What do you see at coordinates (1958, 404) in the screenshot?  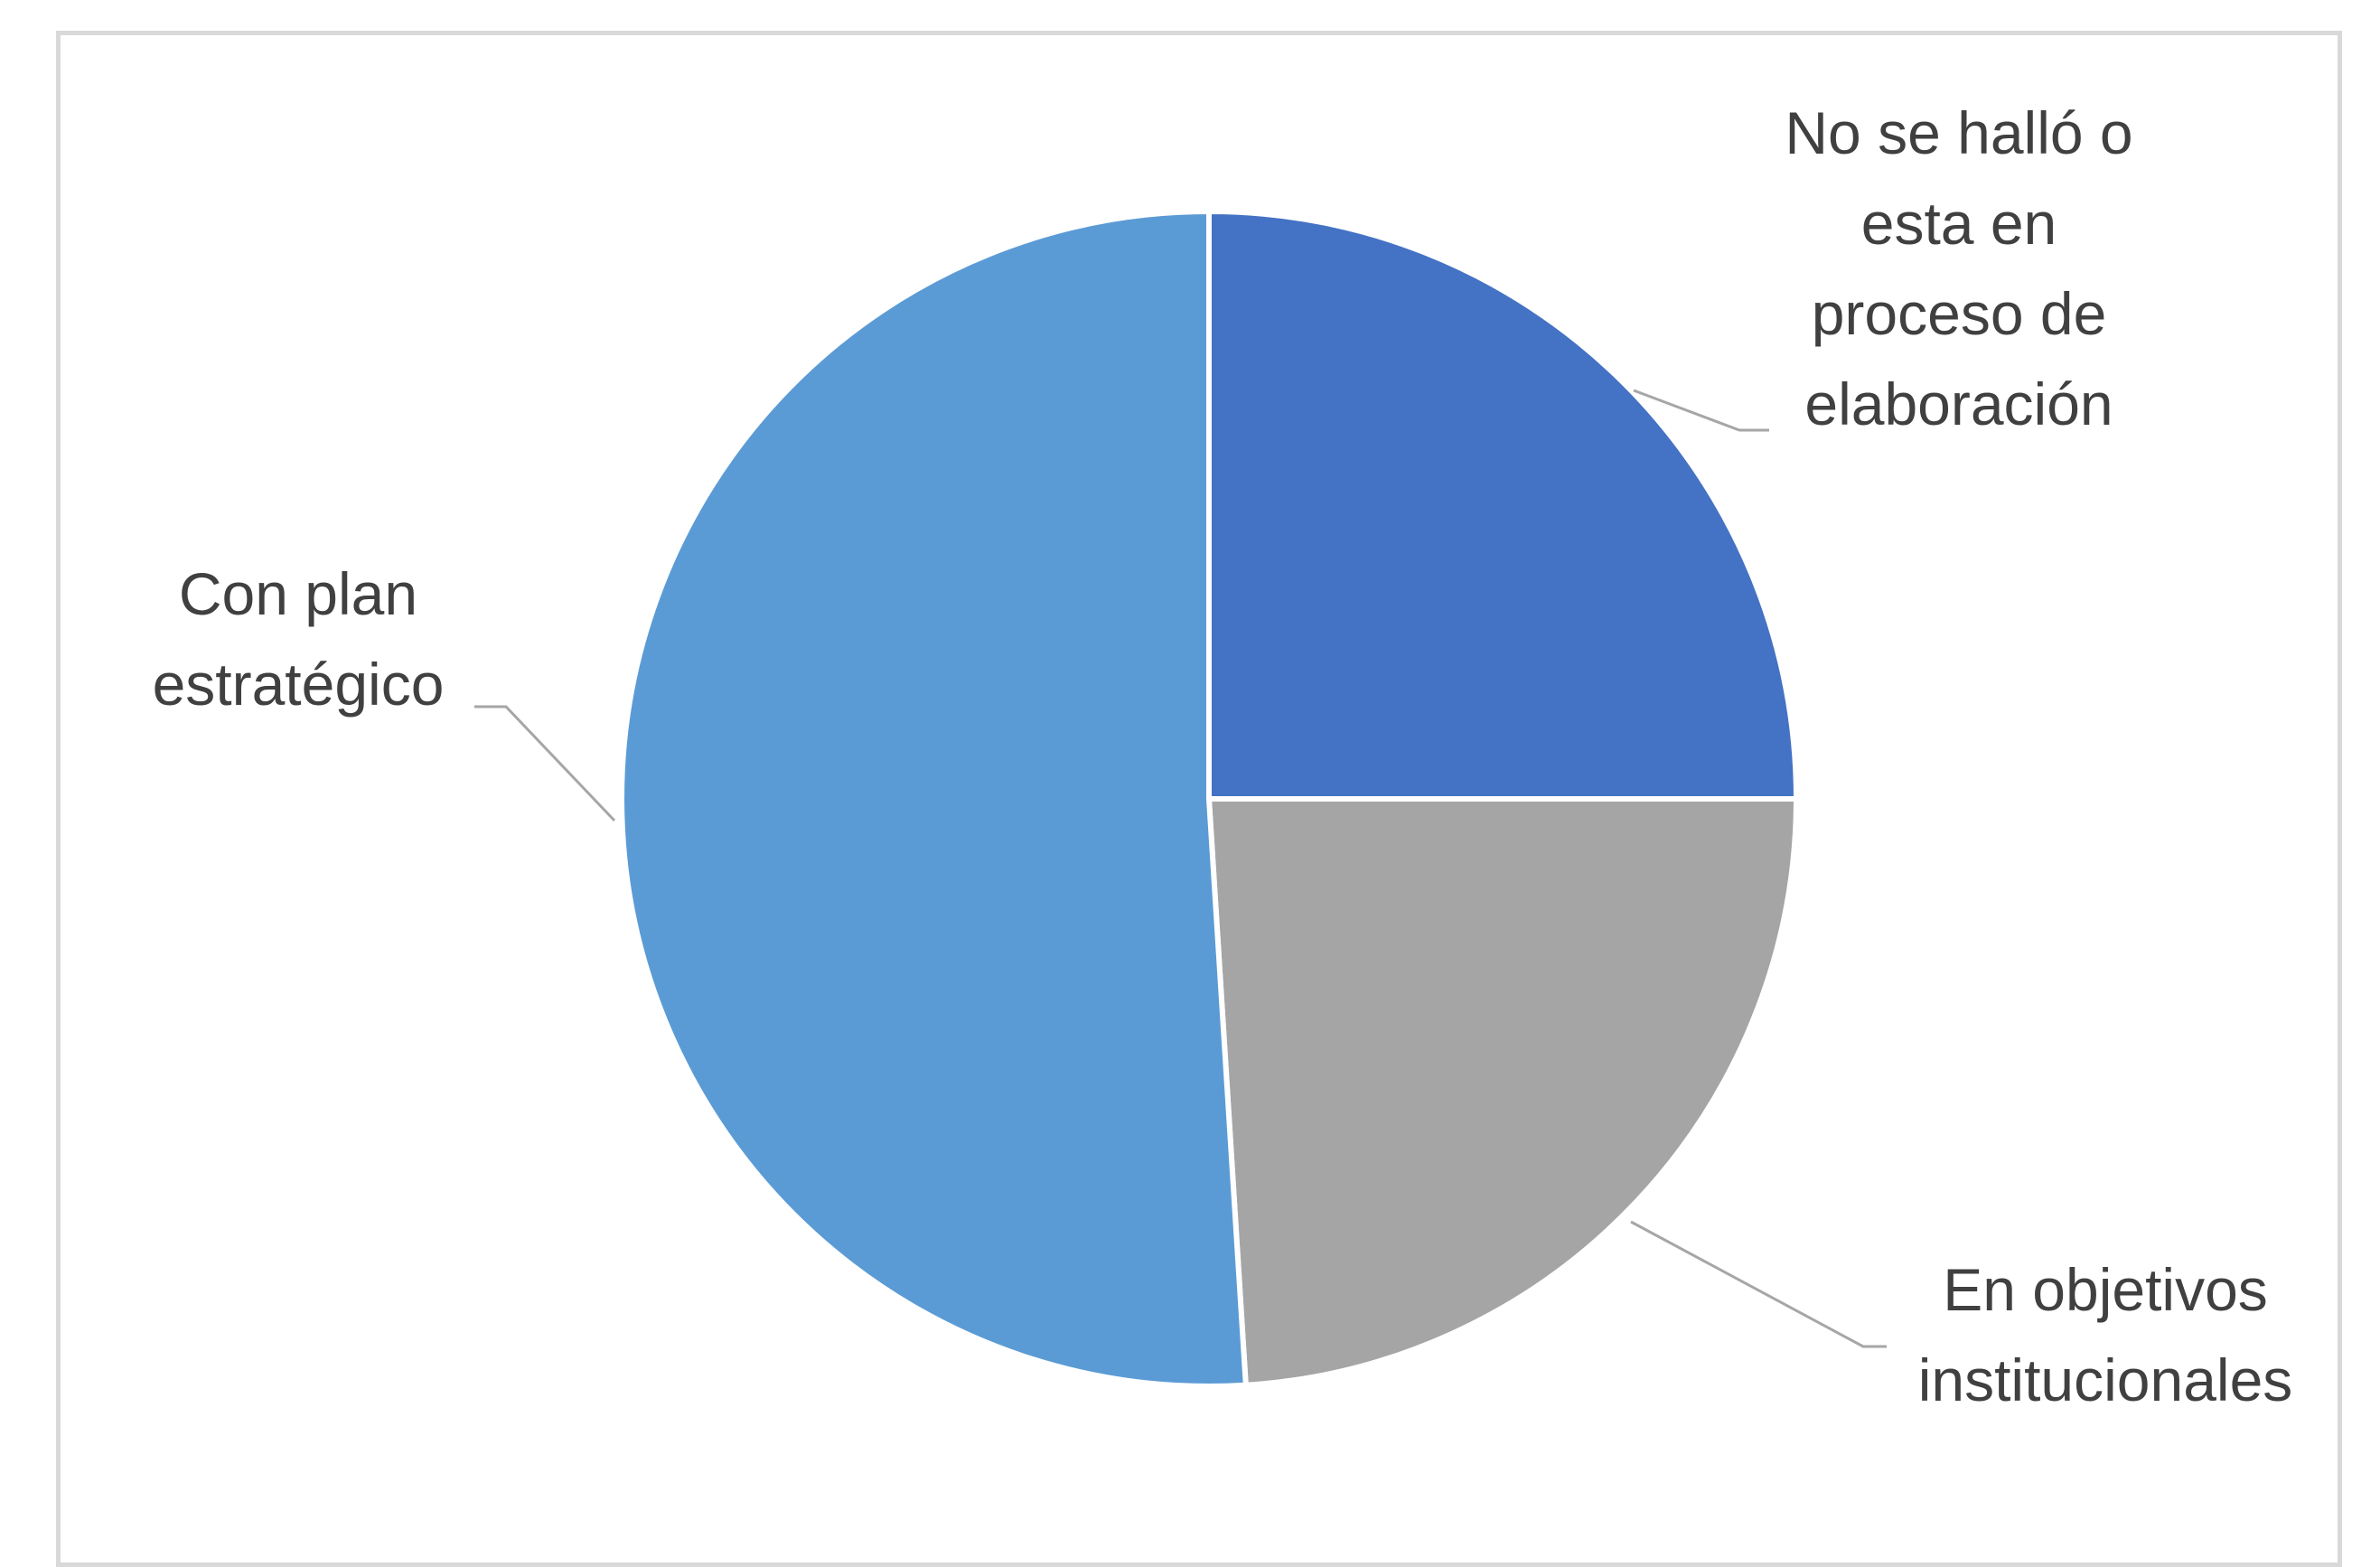 I see `data-label-line: elaboración` at bounding box center [1958, 404].